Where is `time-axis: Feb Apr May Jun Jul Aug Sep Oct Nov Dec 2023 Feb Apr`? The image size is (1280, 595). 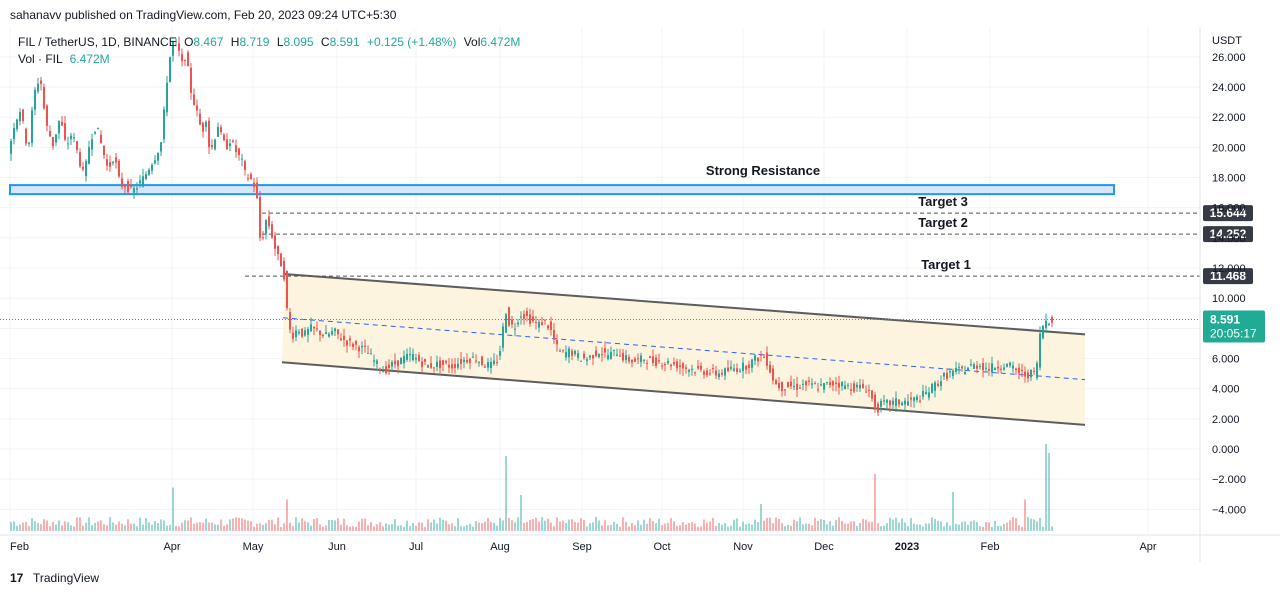
time-axis: Feb Apr May Jun Jul Aug Sep Oct Nov Dec 2023 Feb Apr is located at coordinates (640, 543).